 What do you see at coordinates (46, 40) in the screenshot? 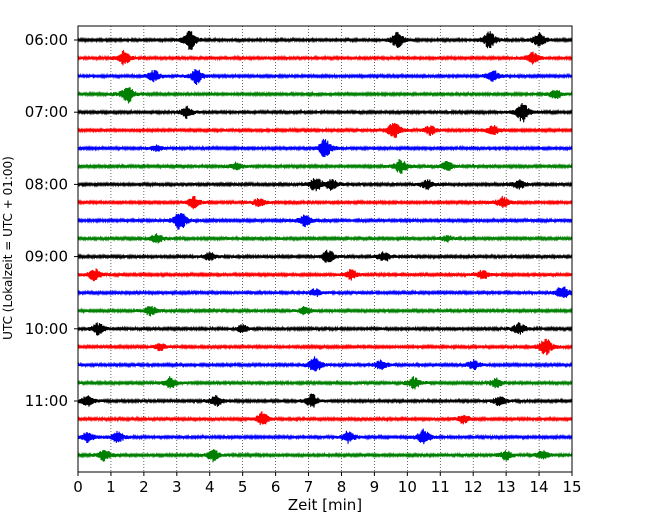
I see `y-tick-label: 06:00` at bounding box center [46, 40].